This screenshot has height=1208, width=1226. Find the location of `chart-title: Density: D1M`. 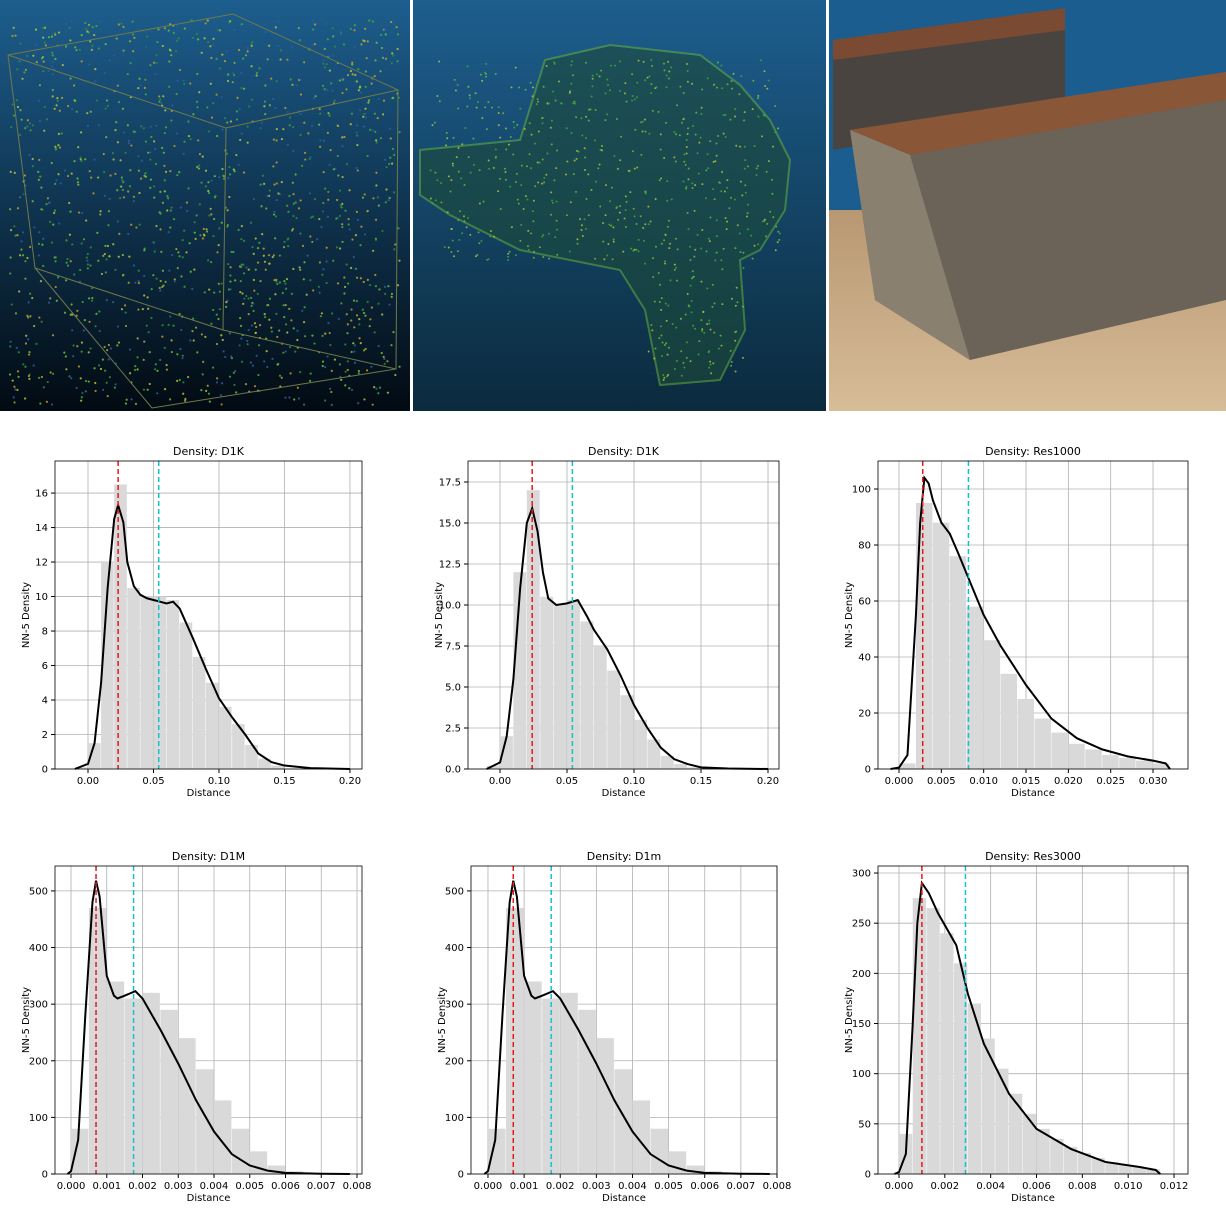

chart-title: Density: D1M is located at coordinates (208, 856).